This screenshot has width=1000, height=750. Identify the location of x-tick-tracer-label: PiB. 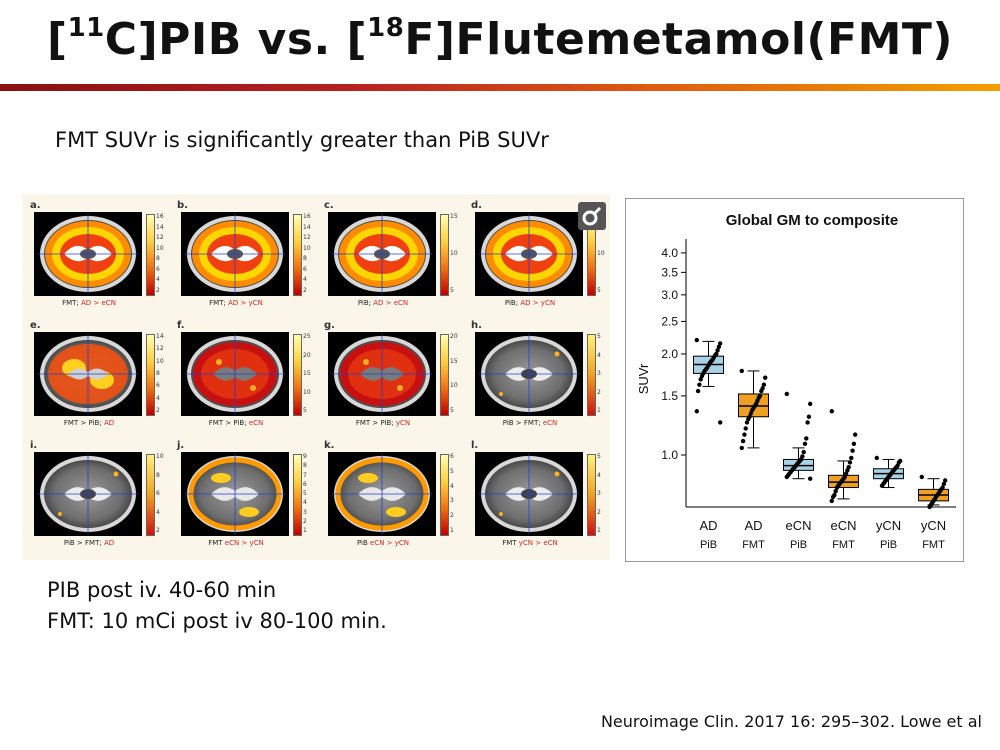
(888, 545).